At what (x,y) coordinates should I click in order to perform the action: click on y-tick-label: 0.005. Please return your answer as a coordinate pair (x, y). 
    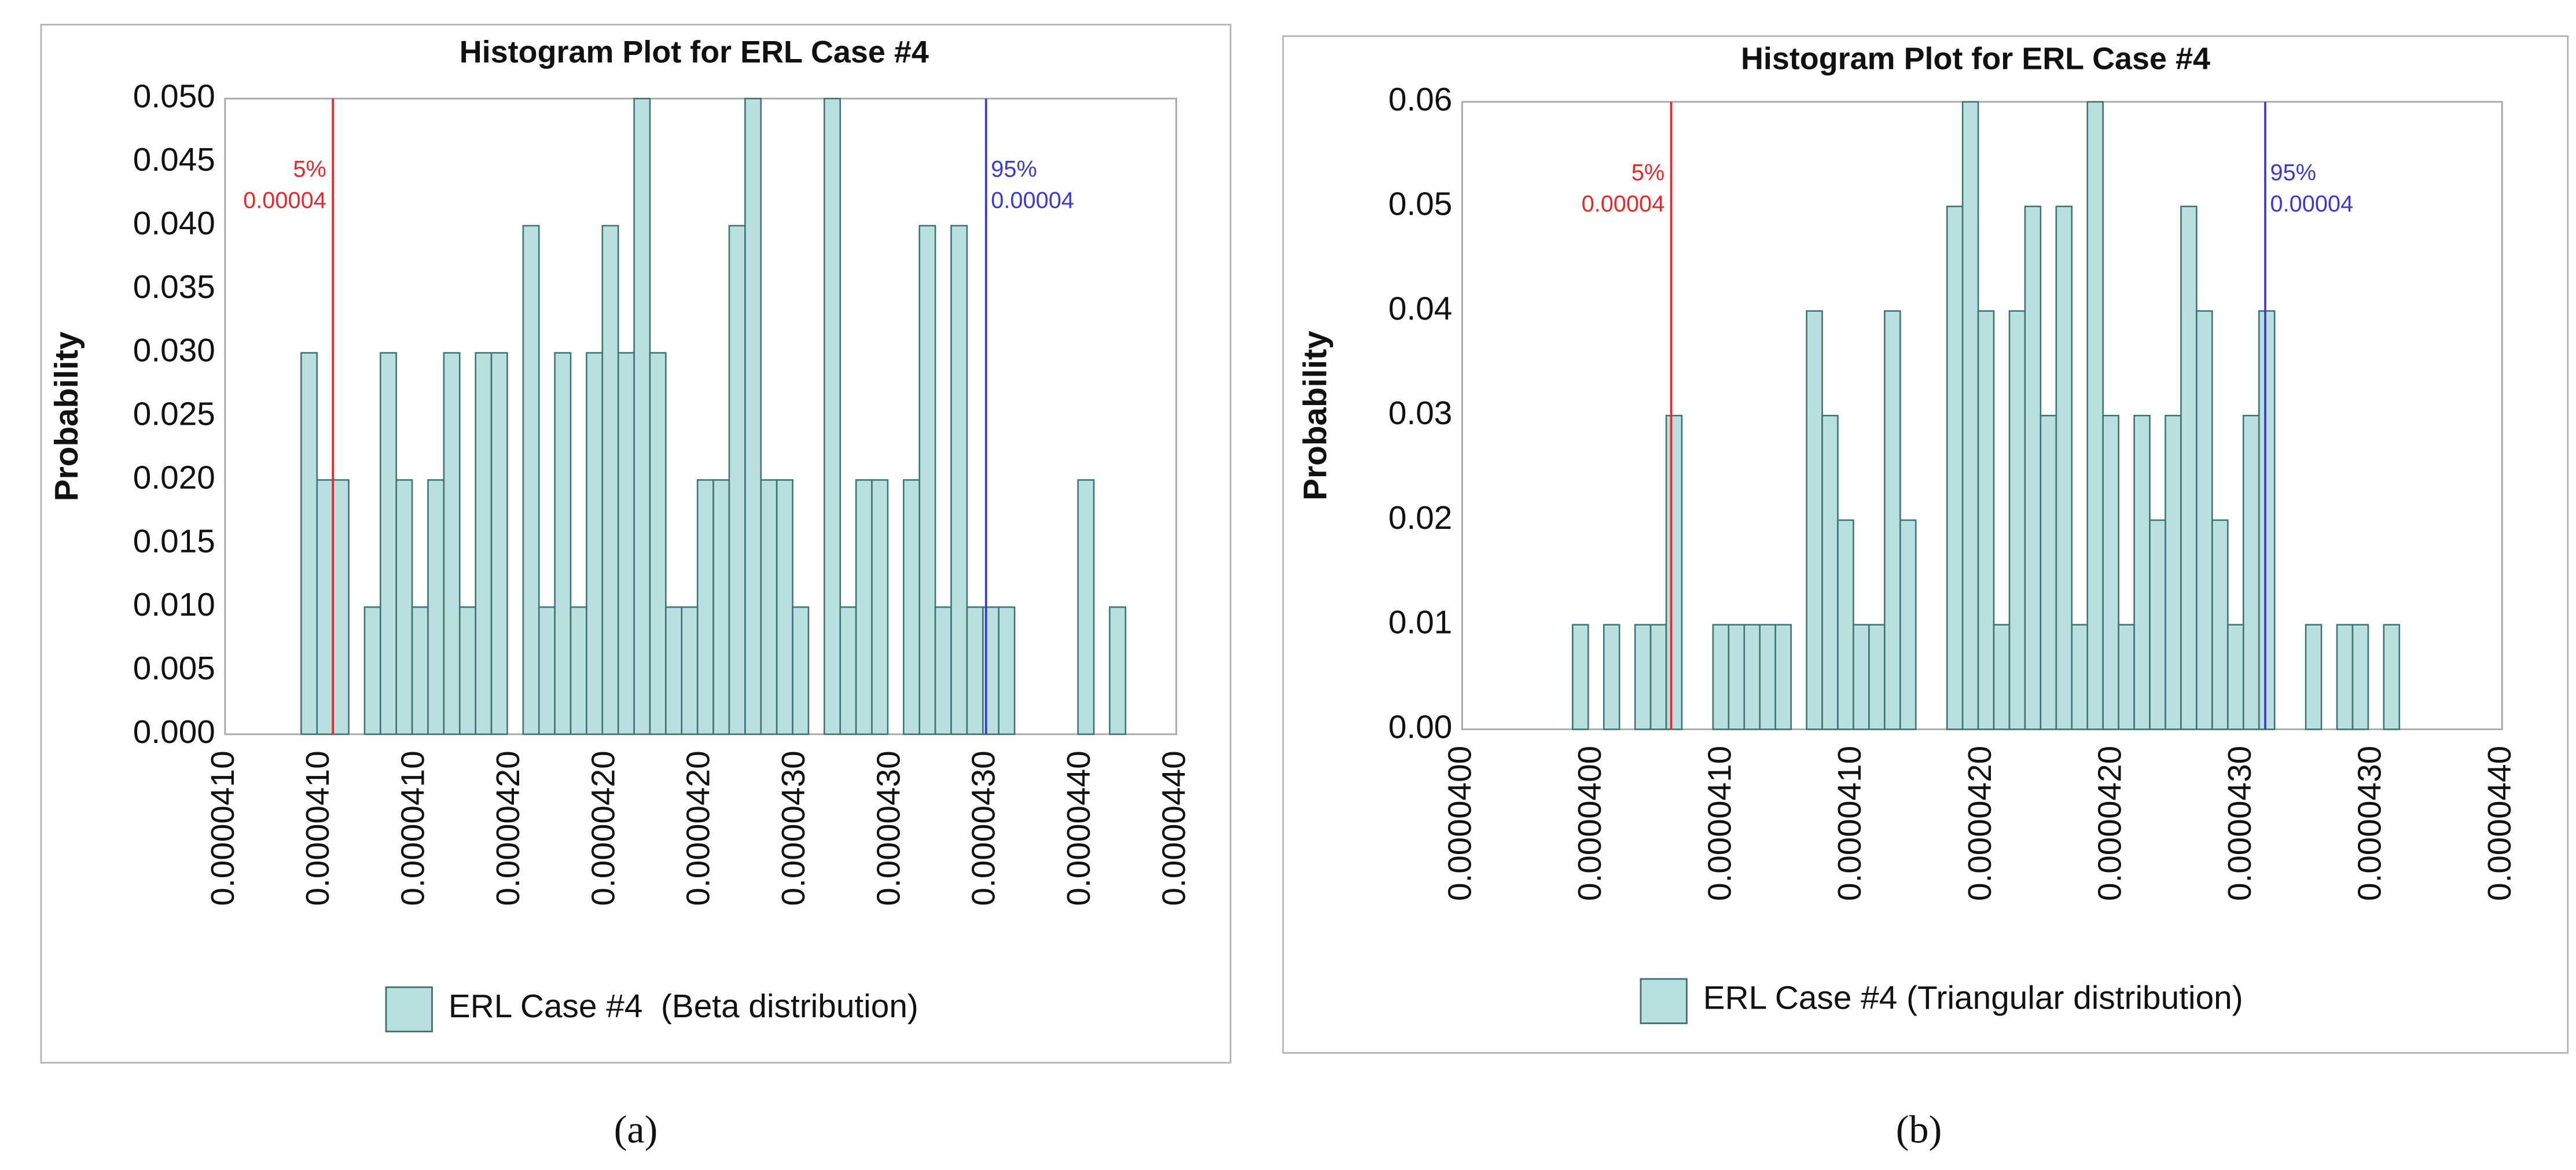
    Looking at the image, I should click on (174, 668).